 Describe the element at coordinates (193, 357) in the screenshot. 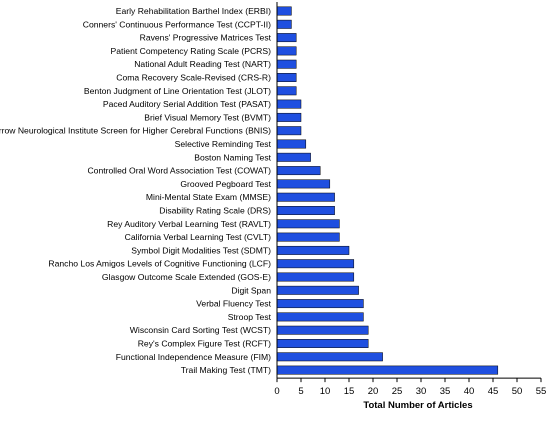

I see `category-label: Functional Independence Measure (FIM)` at that location.